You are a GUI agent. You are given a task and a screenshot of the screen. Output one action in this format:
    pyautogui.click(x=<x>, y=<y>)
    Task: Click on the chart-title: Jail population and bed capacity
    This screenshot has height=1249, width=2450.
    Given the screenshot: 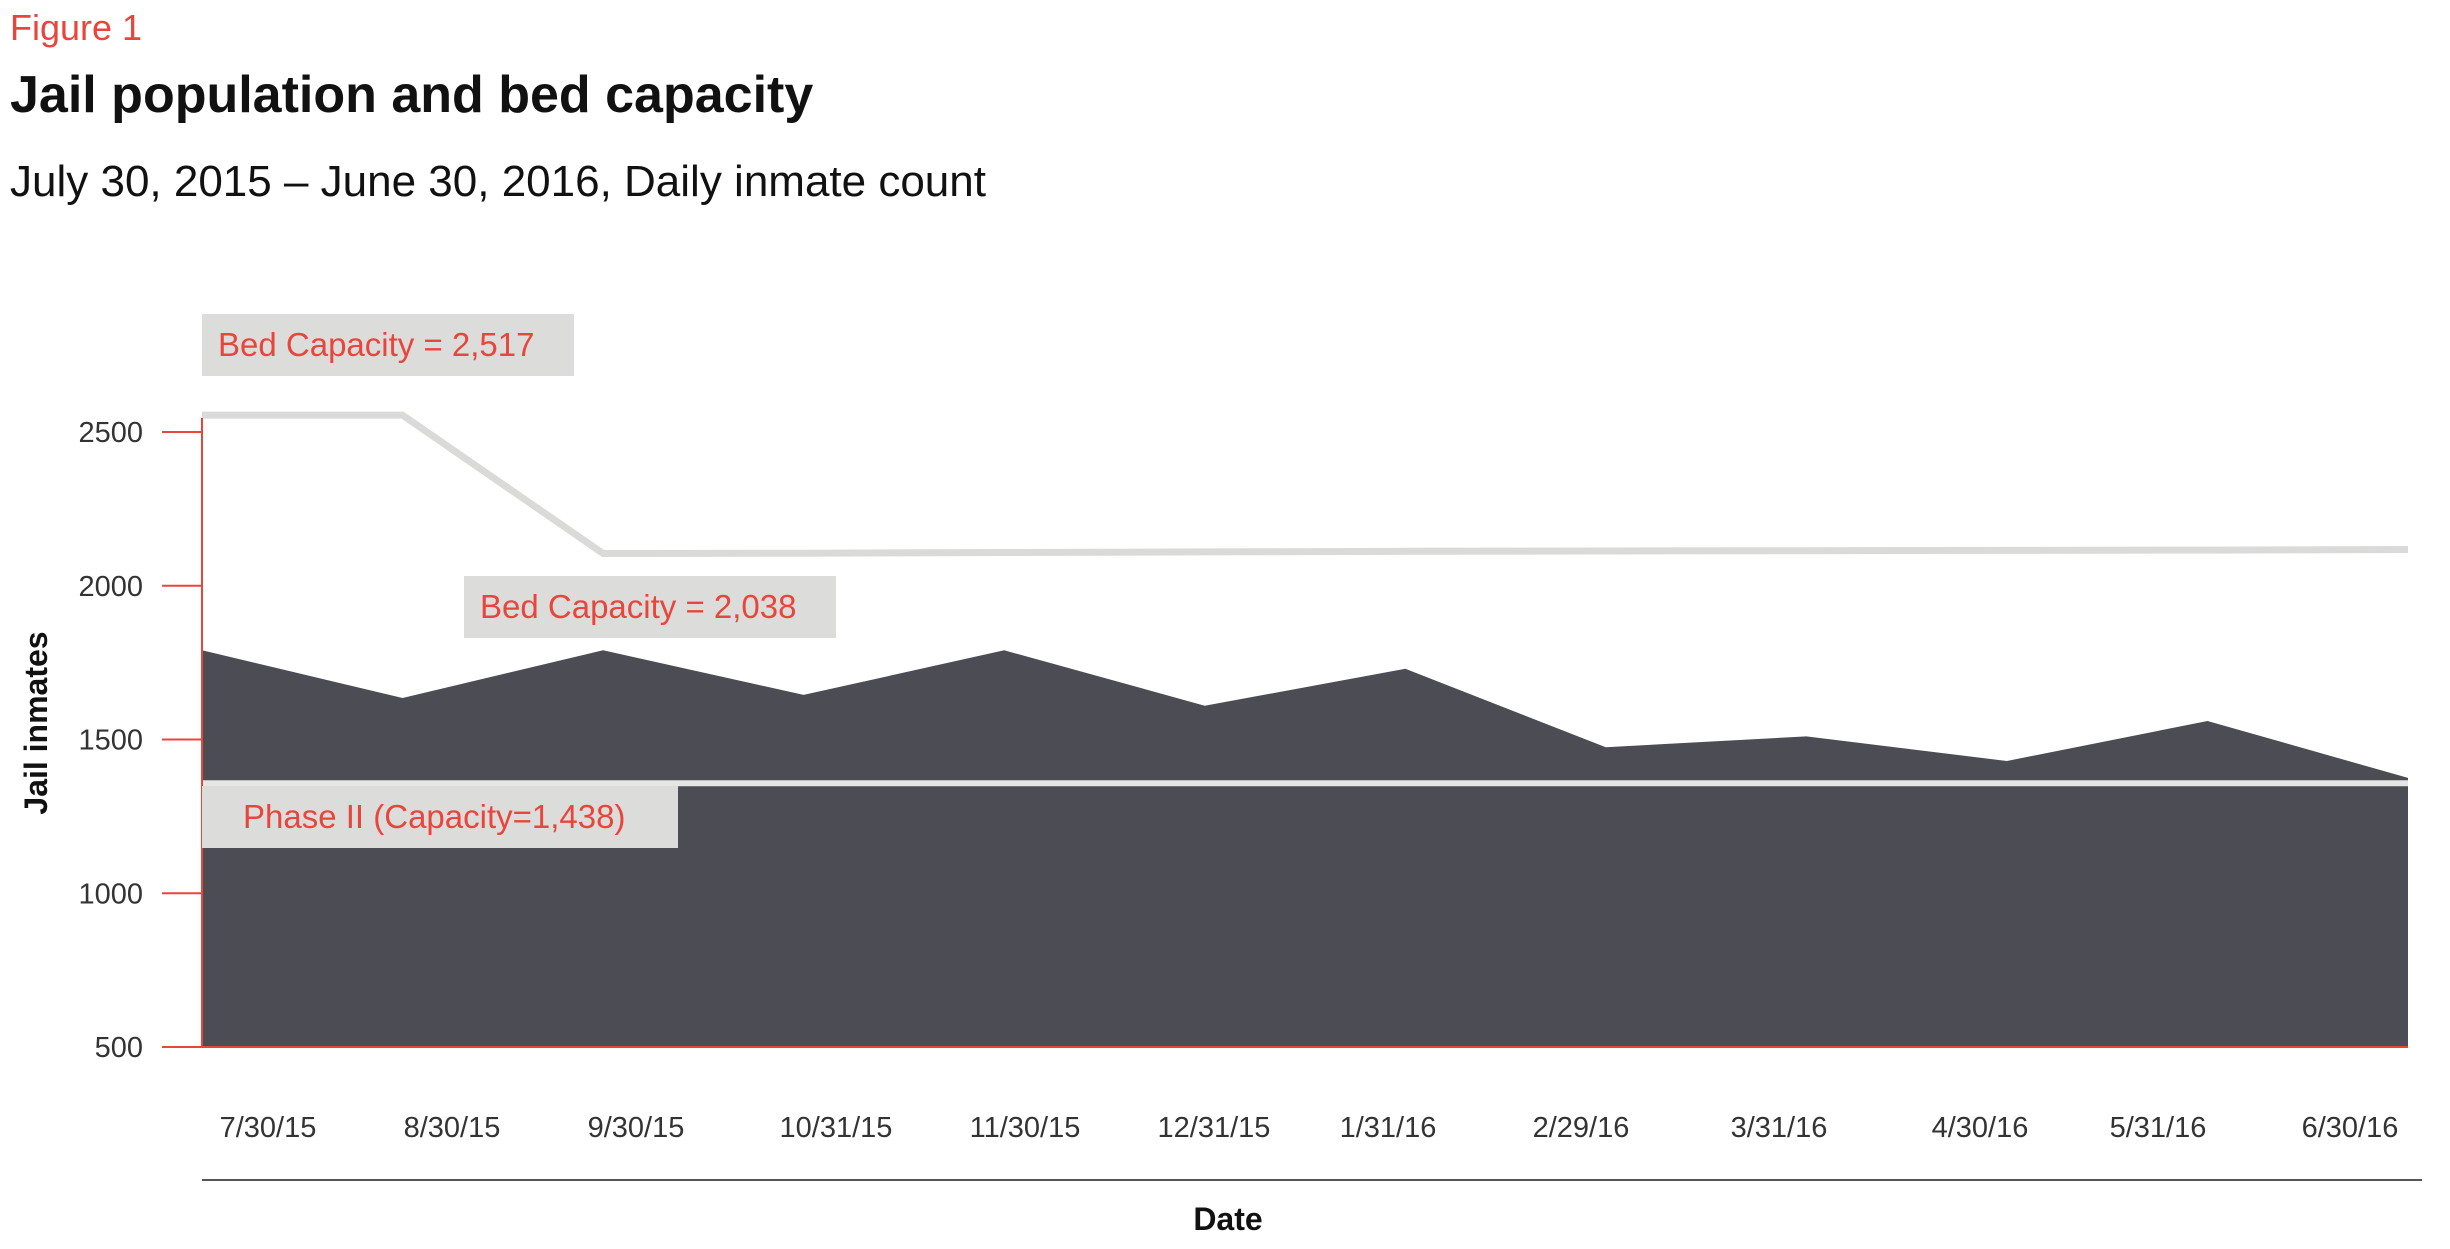 What is the action you would take?
    pyautogui.click(x=411, y=95)
    